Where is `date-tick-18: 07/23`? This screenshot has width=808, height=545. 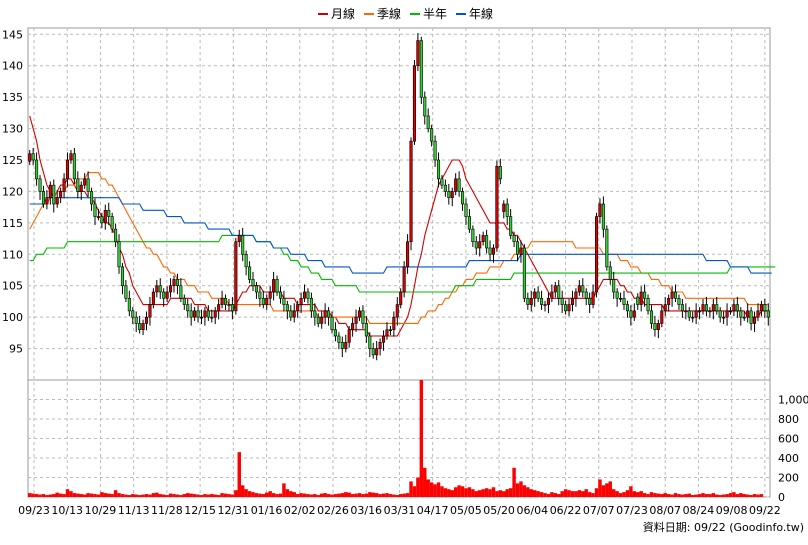
date-tick-18: 07/23 is located at coordinates (632, 510).